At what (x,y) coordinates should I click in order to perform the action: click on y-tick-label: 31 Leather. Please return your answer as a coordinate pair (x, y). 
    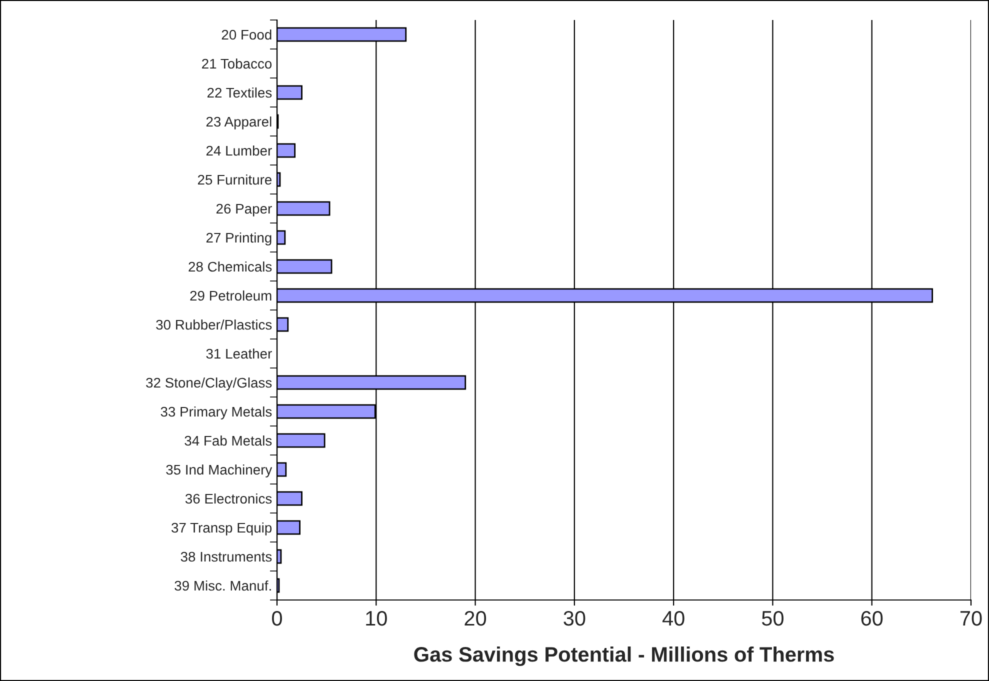
    Looking at the image, I should click on (239, 353).